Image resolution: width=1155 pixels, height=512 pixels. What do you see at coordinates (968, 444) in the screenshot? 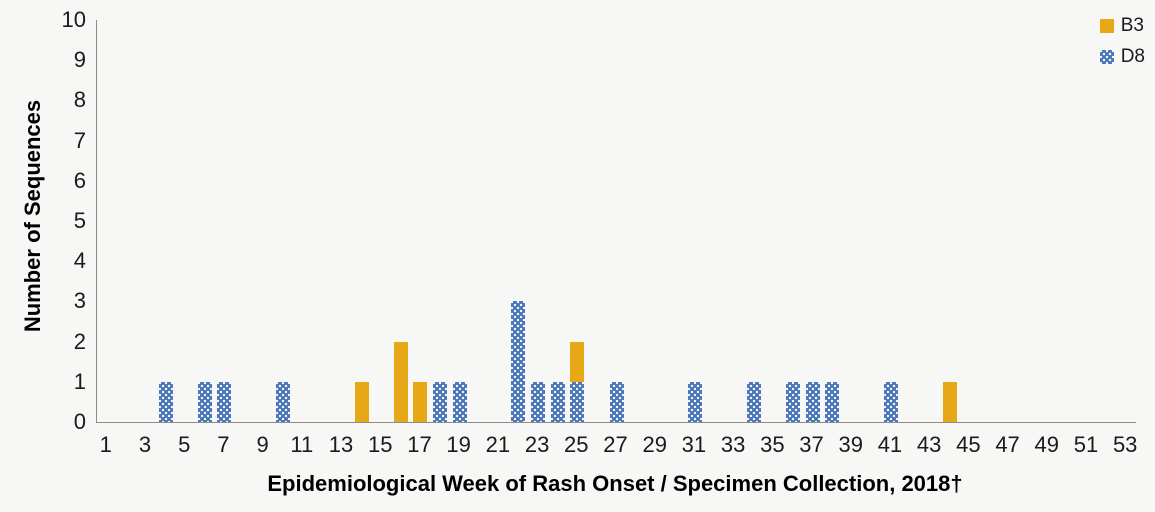
I see `x-tick-label-45: 45` at bounding box center [968, 444].